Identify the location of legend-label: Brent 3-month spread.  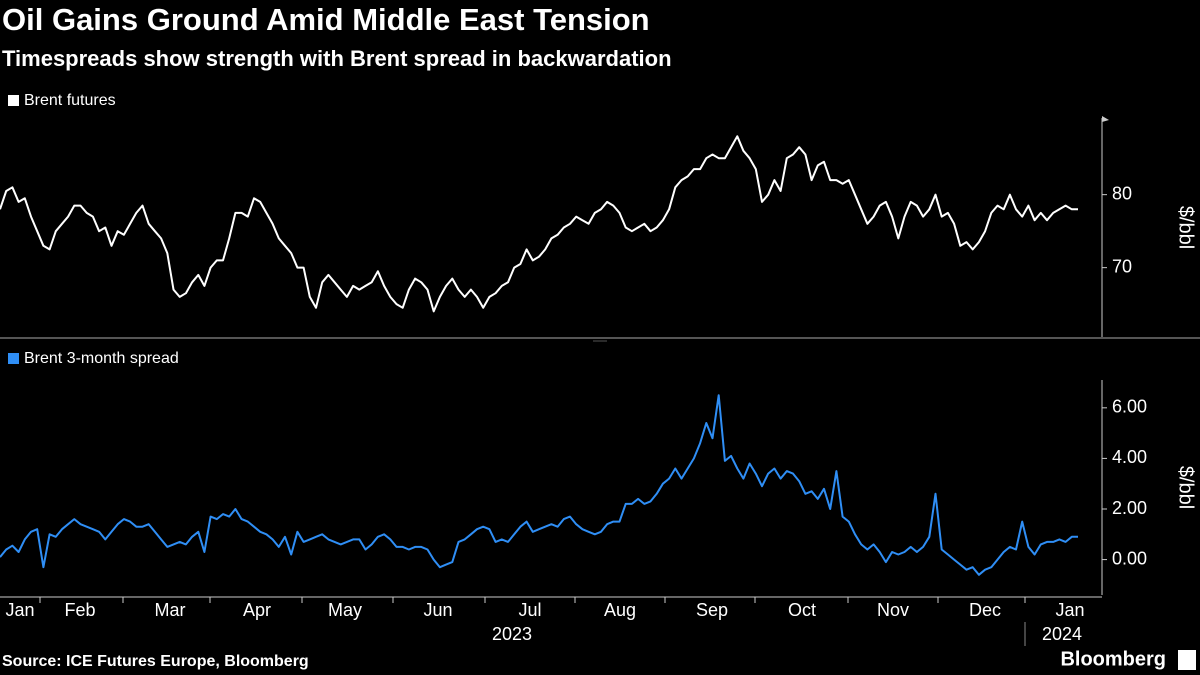
(101, 358).